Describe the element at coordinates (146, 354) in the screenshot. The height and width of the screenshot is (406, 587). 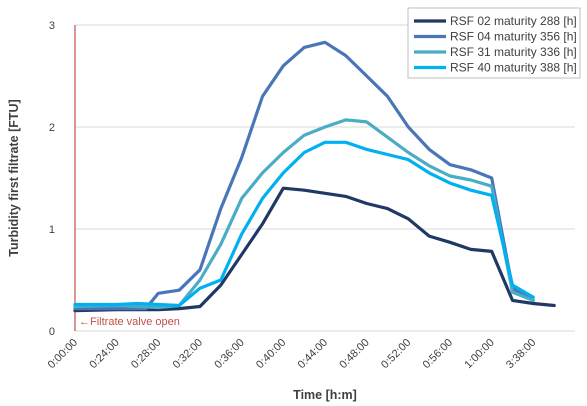
I see `x-tick-label: 0:28:00` at that location.